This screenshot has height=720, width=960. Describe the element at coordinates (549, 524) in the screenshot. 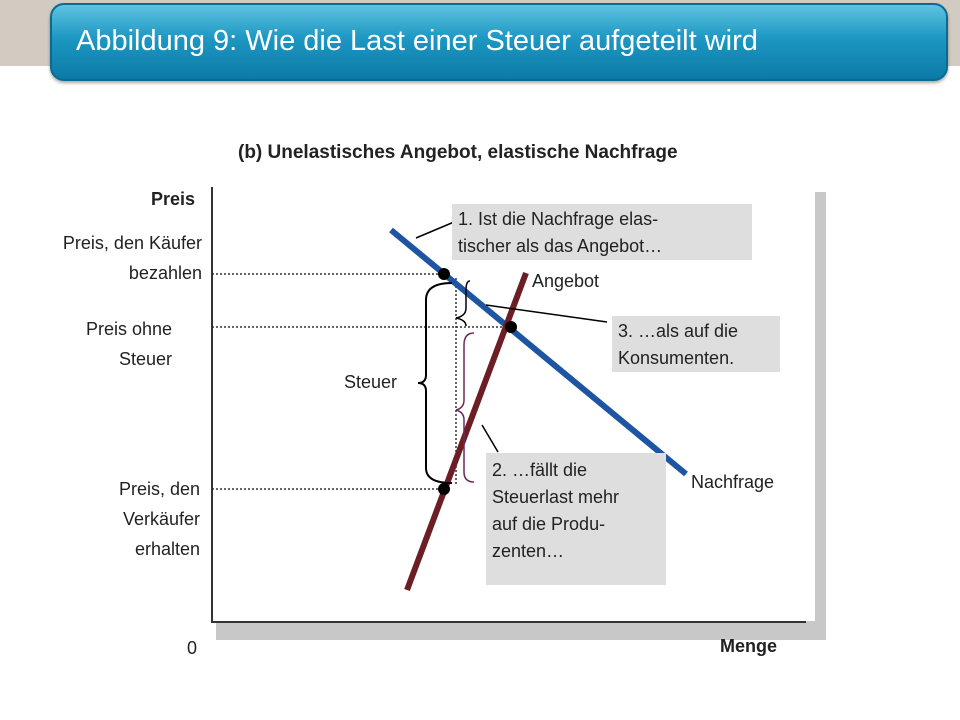

I see `note-2-line-3: auf die Produ-` at that location.